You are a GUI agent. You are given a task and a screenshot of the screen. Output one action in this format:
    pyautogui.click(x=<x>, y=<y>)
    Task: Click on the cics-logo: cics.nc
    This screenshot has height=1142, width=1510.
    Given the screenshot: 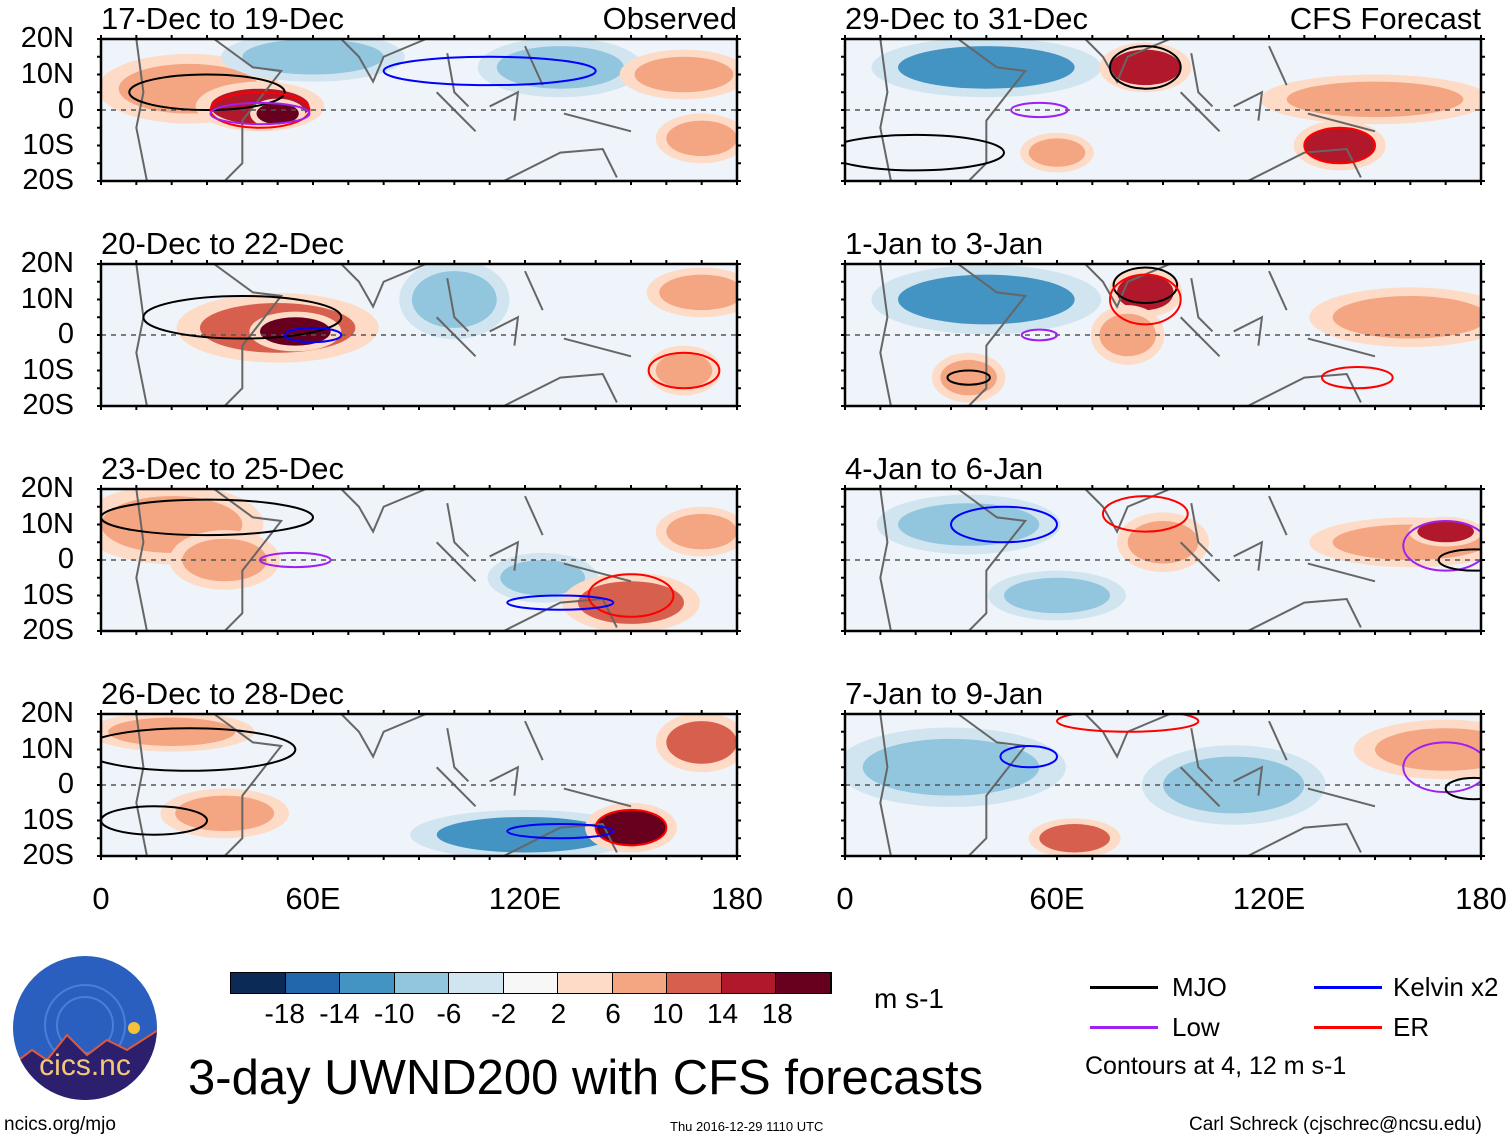 What is the action you would take?
    pyautogui.click(x=85, y=1028)
    